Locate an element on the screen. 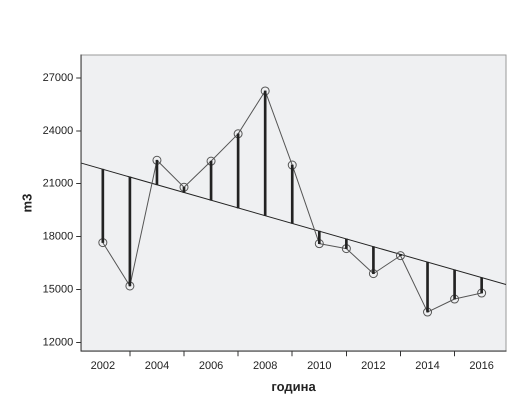 This screenshot has height=411, width=511. x-tick-label: 2004 is located at coordinates (157, 366).